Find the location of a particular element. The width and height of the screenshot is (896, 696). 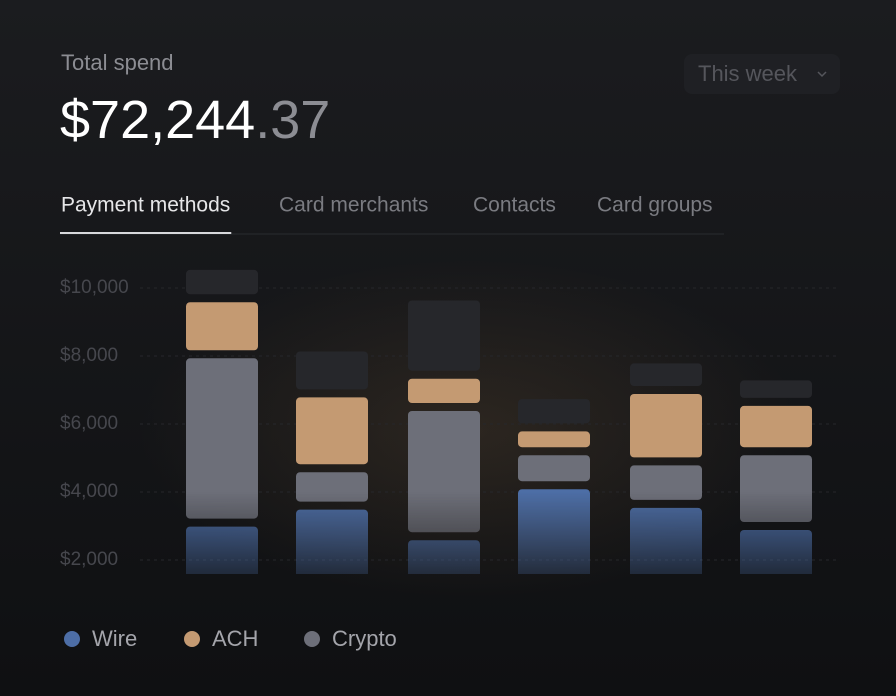

tab-underline is located at coordinates (146, 233).